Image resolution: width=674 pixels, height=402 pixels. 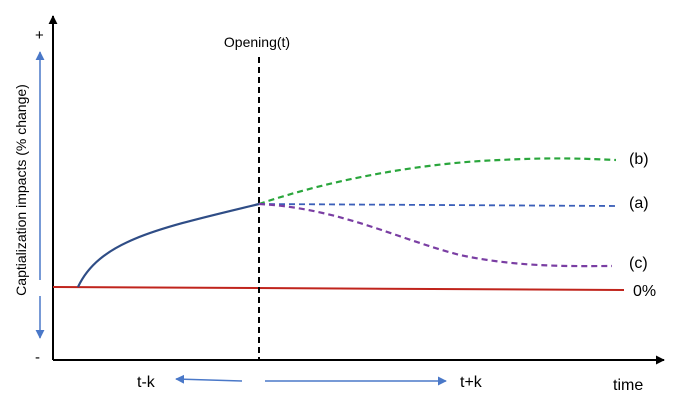 I want to click on after-label: t+k, so click(x=471, y=382).